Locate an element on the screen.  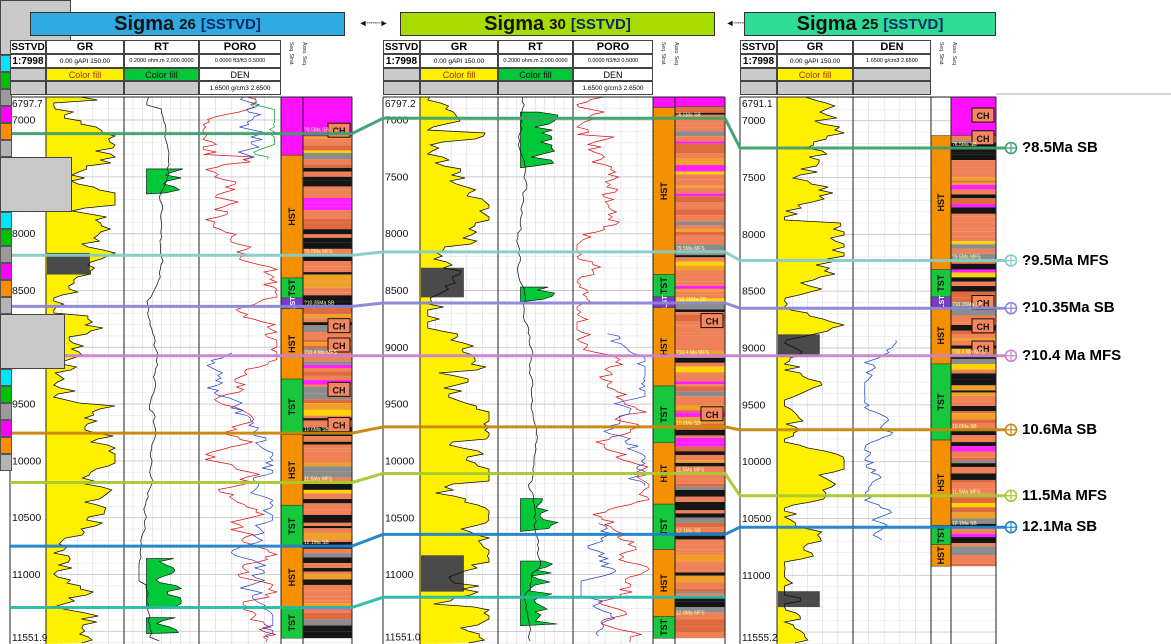
svg-text: 11555.2 is located at coordinates (760, 638).